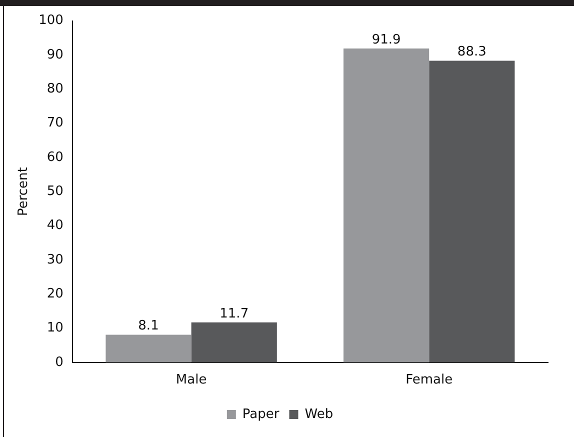  Describe the element at coordinates (55, 294) in the screenshot. I see `y-tick-label: 20` at that location.